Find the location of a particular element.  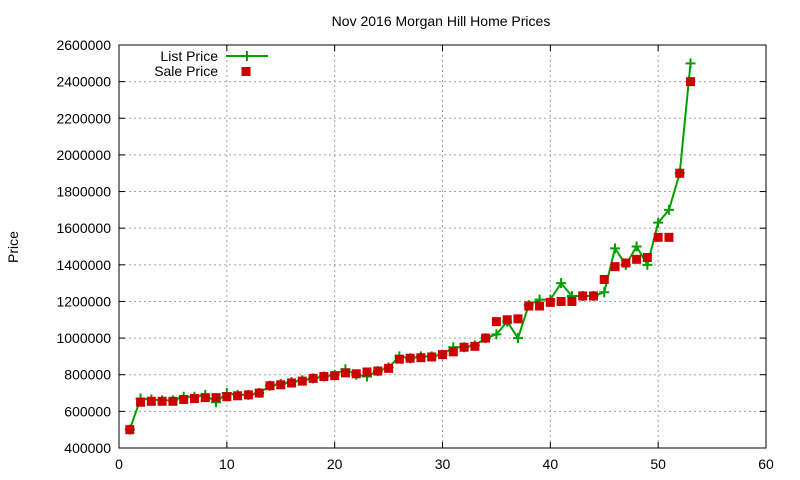

y-tick-label: 1000000 is located at coordinates (83, 338).